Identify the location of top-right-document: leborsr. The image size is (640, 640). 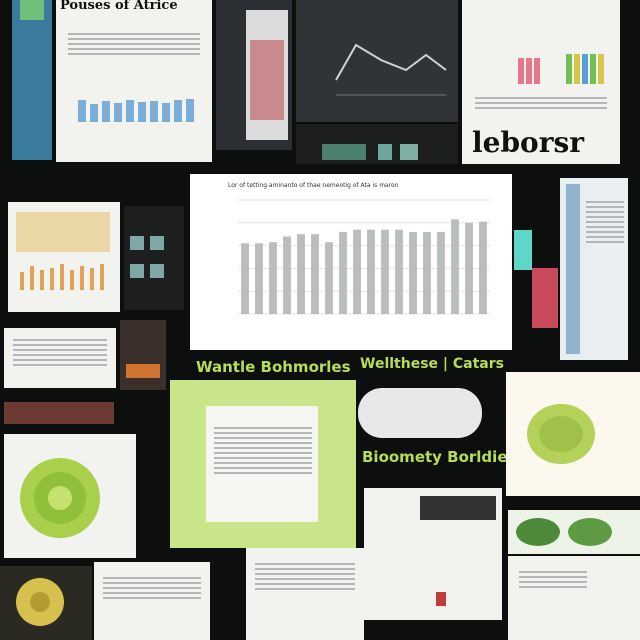
(541, 82).